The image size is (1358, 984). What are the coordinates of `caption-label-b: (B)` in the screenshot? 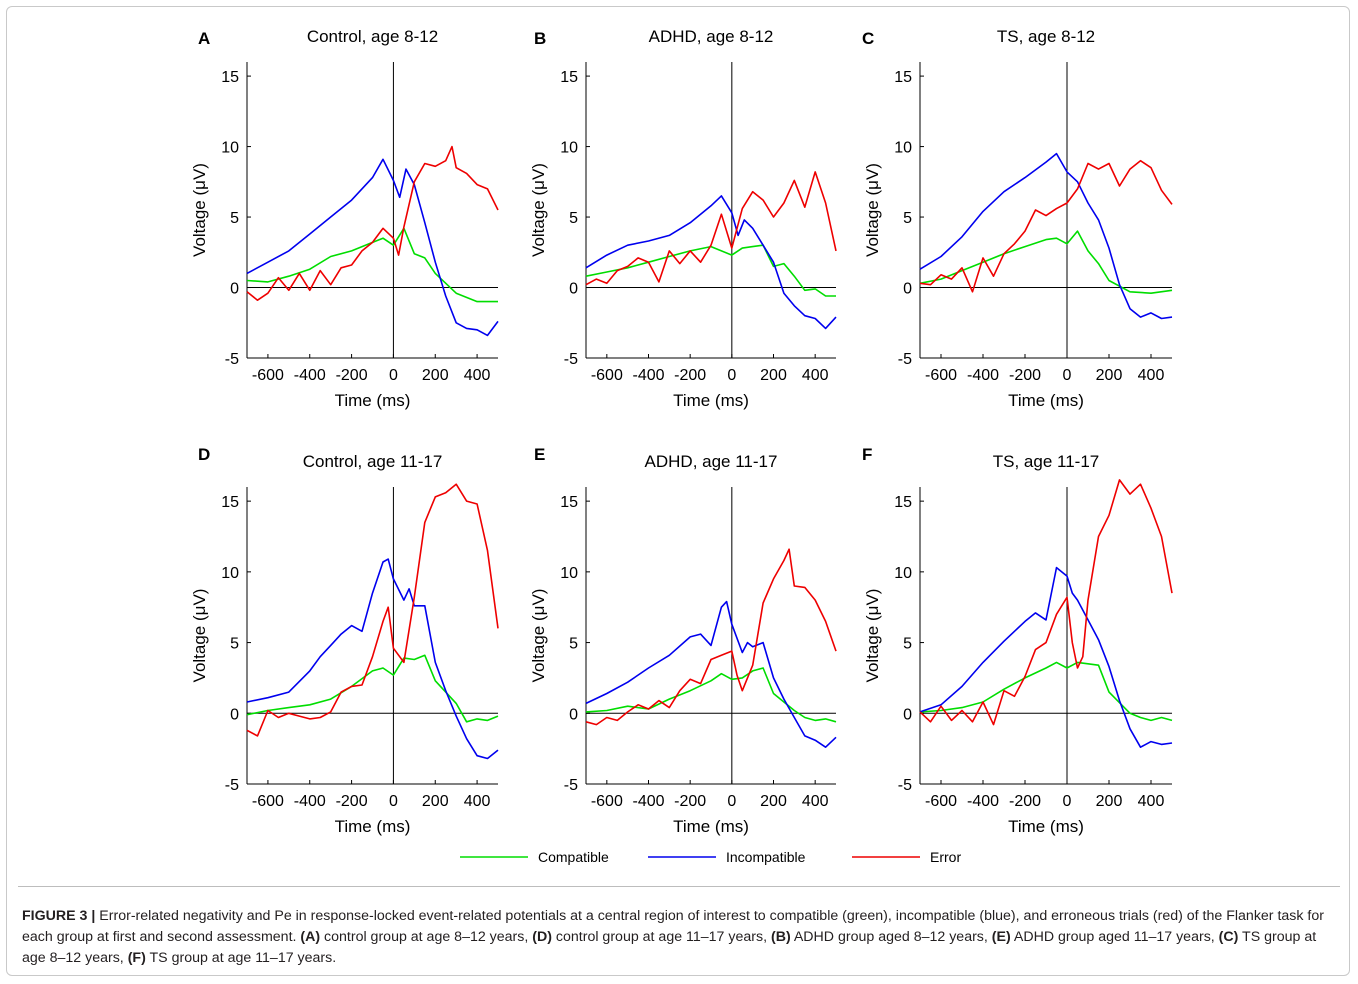 It's located at (780, 937).